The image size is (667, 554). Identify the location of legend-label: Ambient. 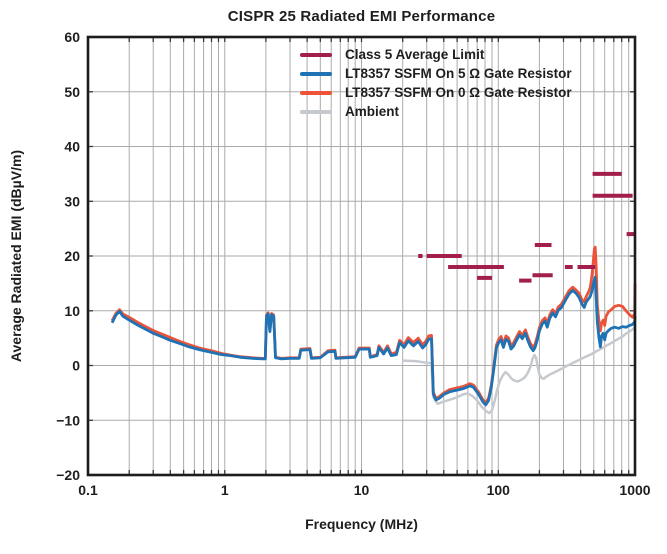
(372, 111).